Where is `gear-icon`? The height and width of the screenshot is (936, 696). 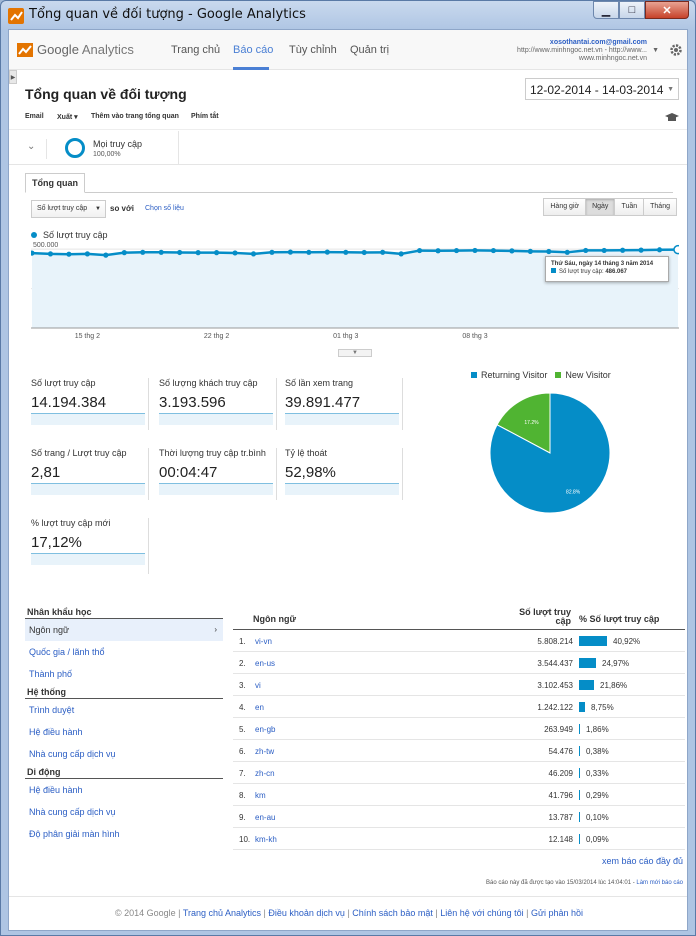 gear-icon is located at coordinates (676, 50).